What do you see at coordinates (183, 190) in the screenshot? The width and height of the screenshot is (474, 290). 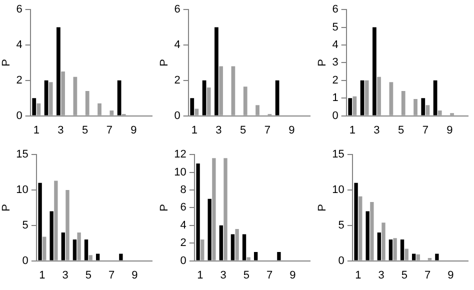 I see `y-tick-label: 8` at bounding box center [183, 190].